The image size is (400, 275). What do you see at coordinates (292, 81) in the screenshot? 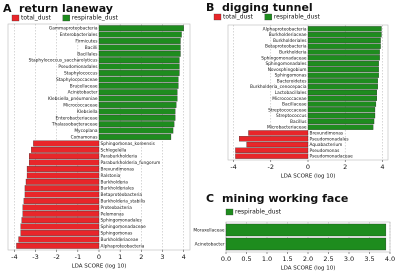
I see `bar-label: Bacteroidetes` at bounding box center [292, 81].